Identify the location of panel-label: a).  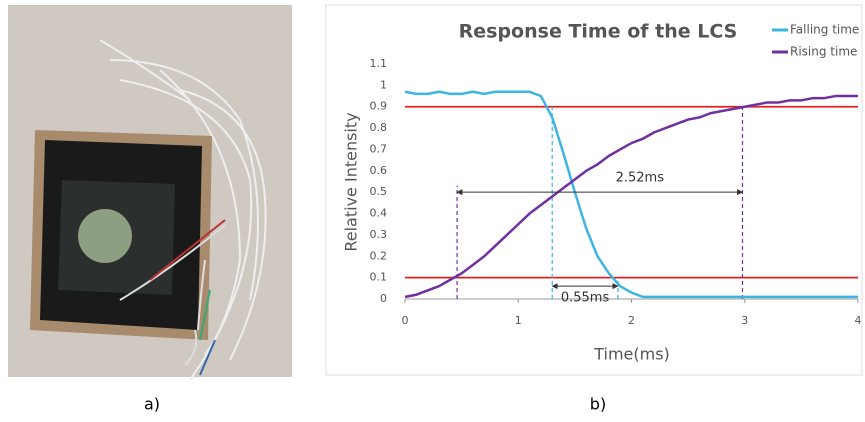
(152, 404).